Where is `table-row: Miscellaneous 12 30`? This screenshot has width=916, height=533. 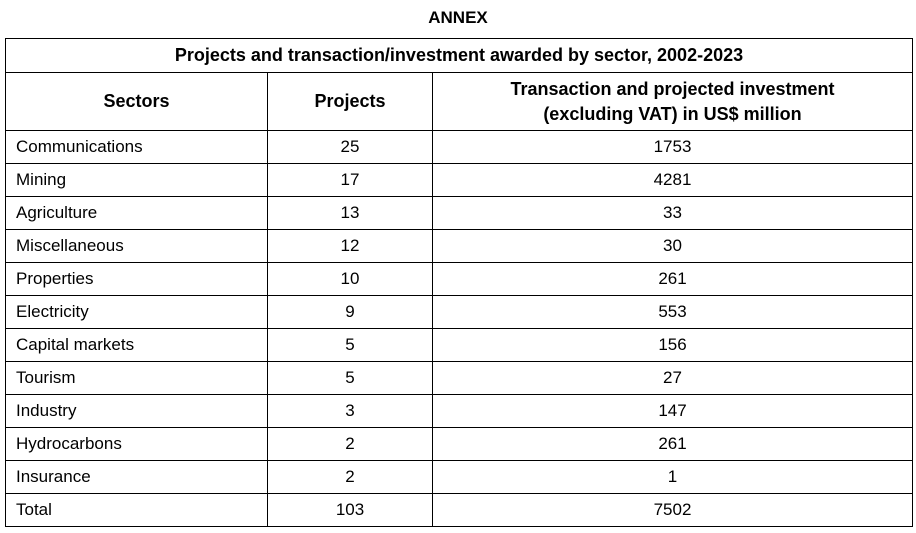 table-row: Miscellaneous 12 30 is located at coordinates (459, 246).